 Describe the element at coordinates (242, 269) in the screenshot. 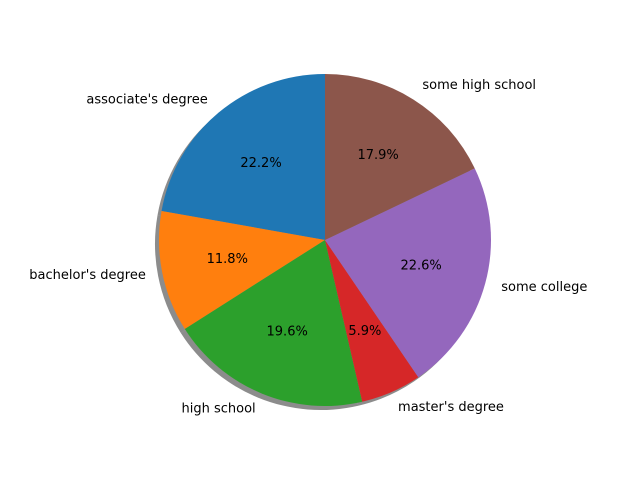

I see `pie-slice-bachelor-s-degree` at that location.